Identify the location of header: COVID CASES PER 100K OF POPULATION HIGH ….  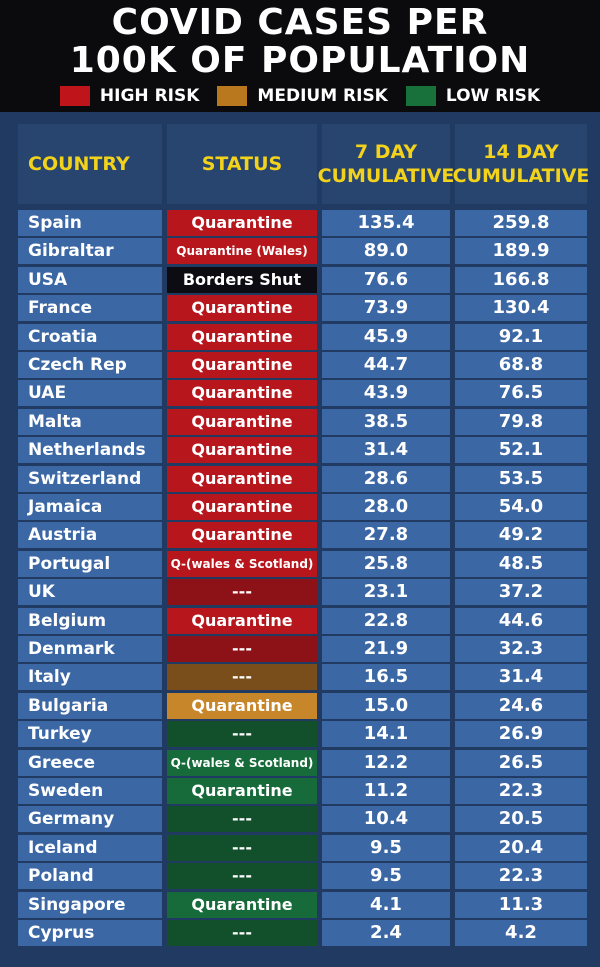
(300, 56).